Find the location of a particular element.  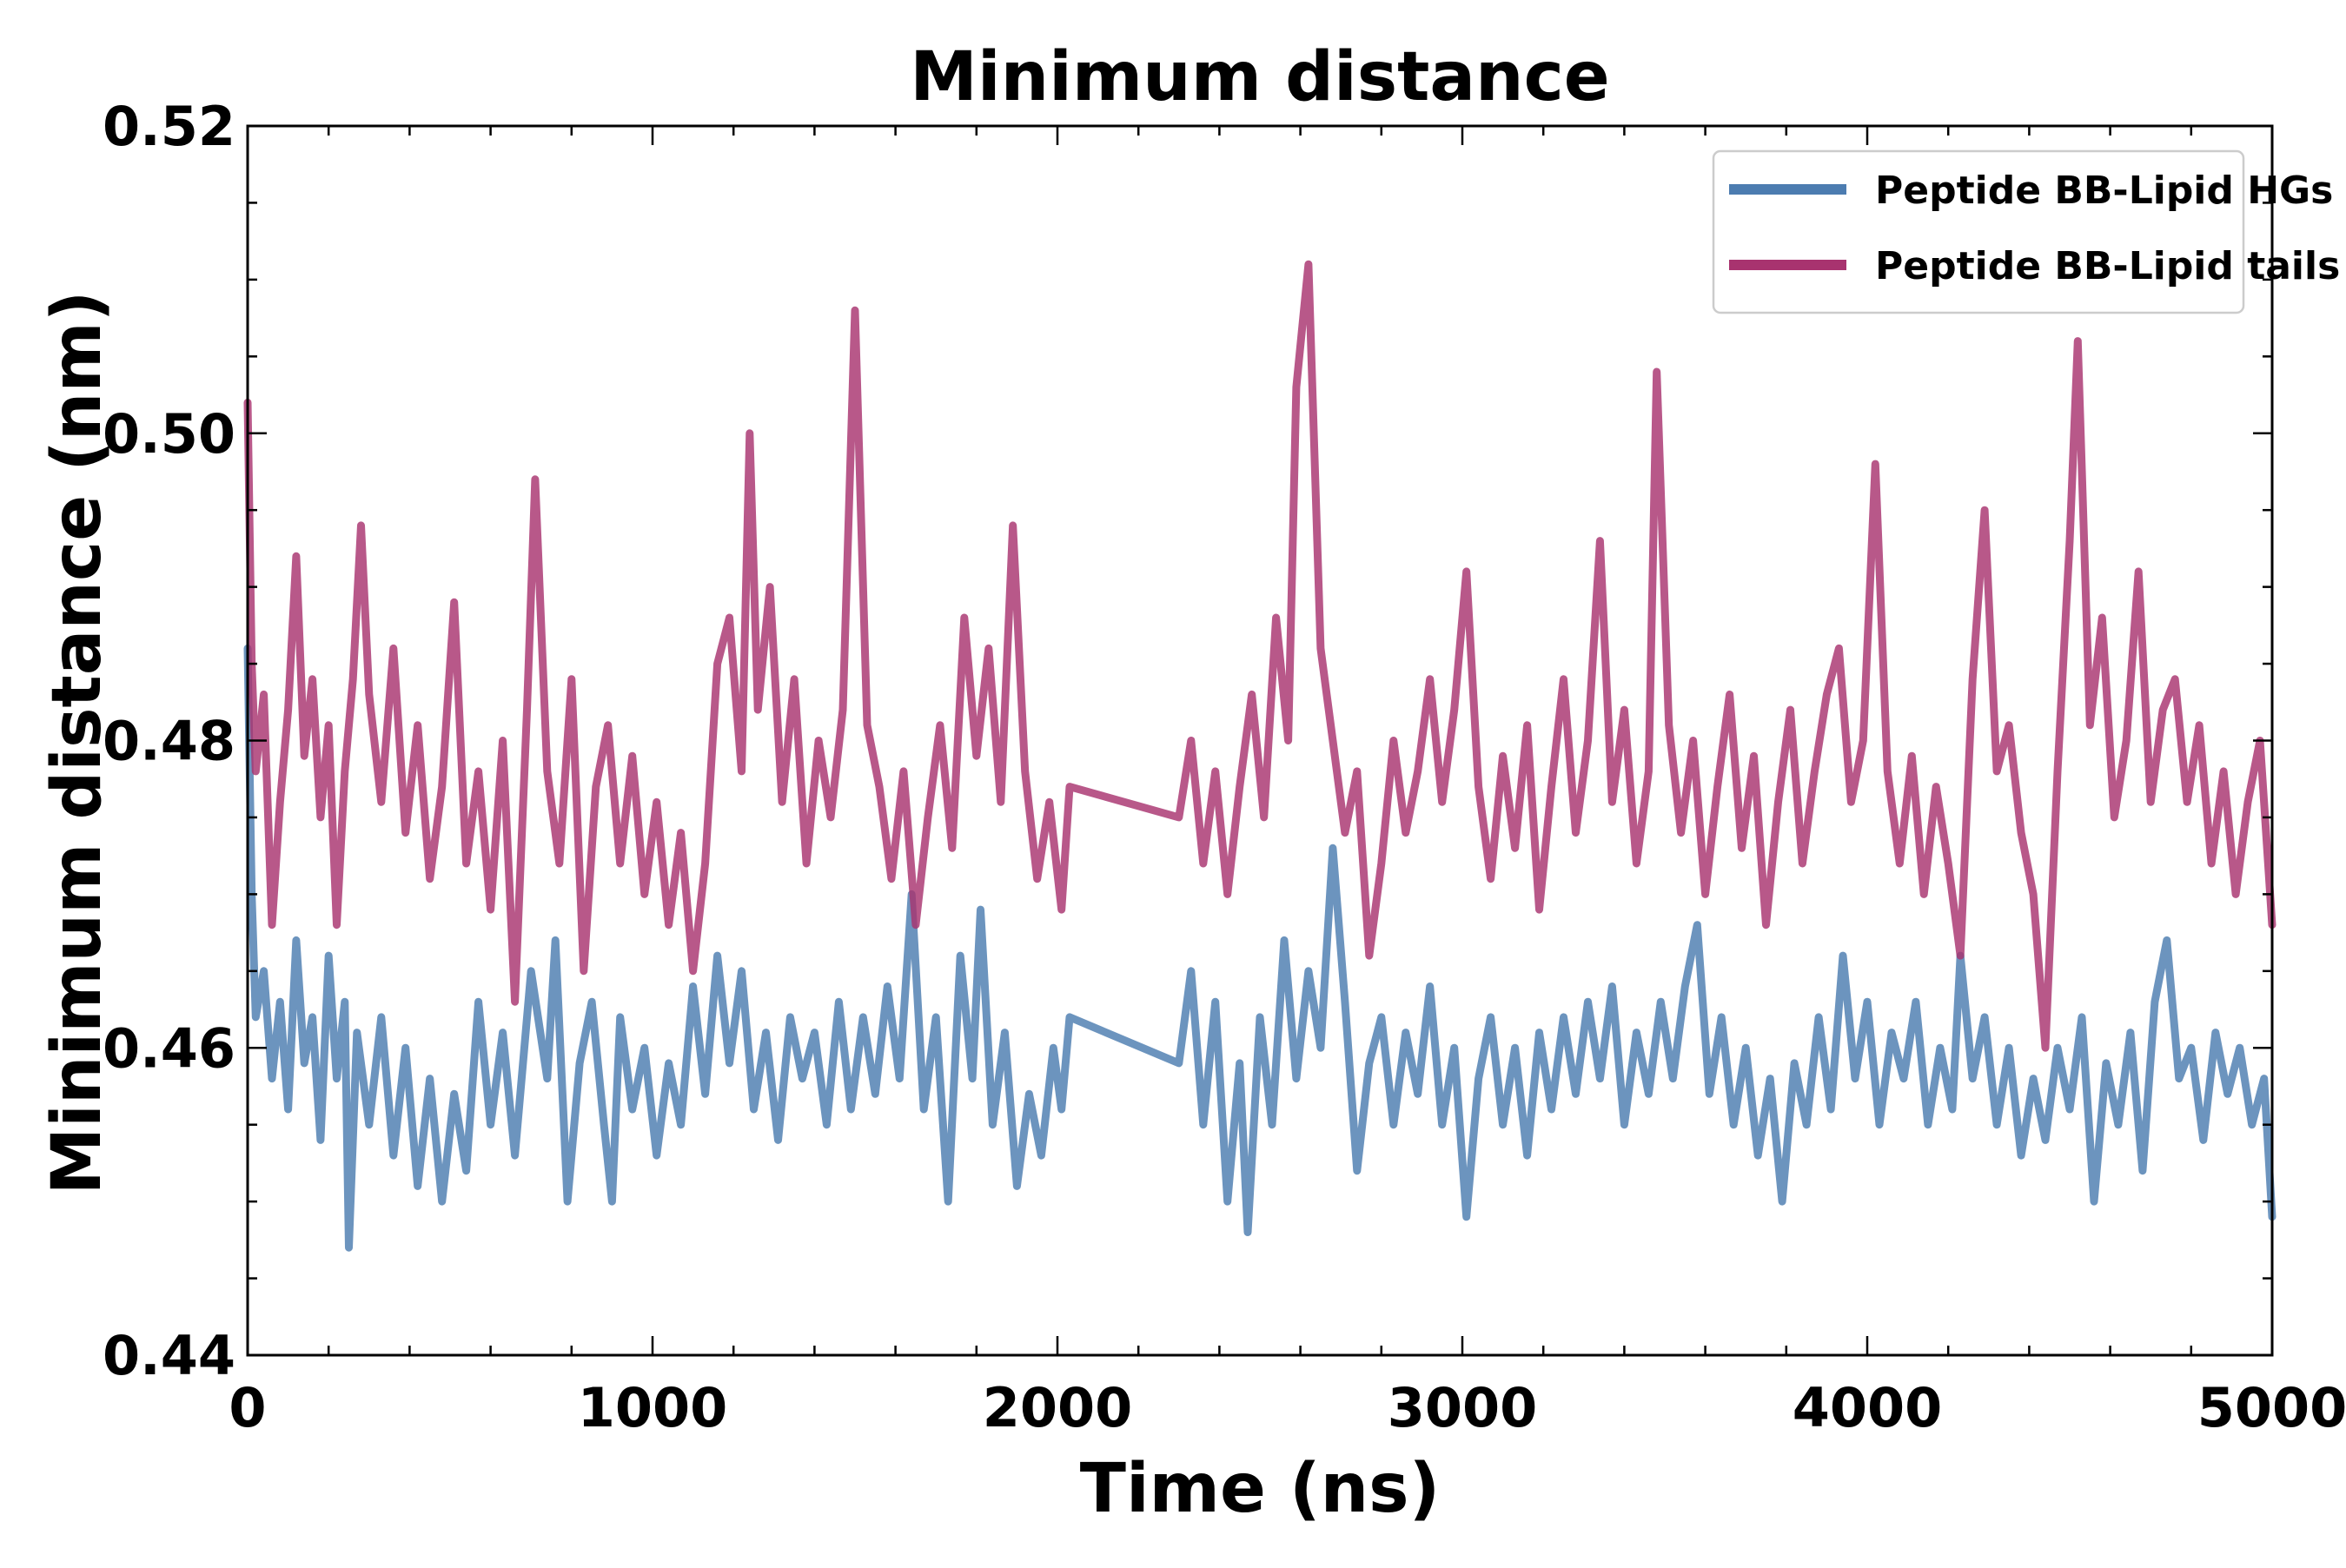

chart-title: Minimum distance is located at coordinates (1259, 77).